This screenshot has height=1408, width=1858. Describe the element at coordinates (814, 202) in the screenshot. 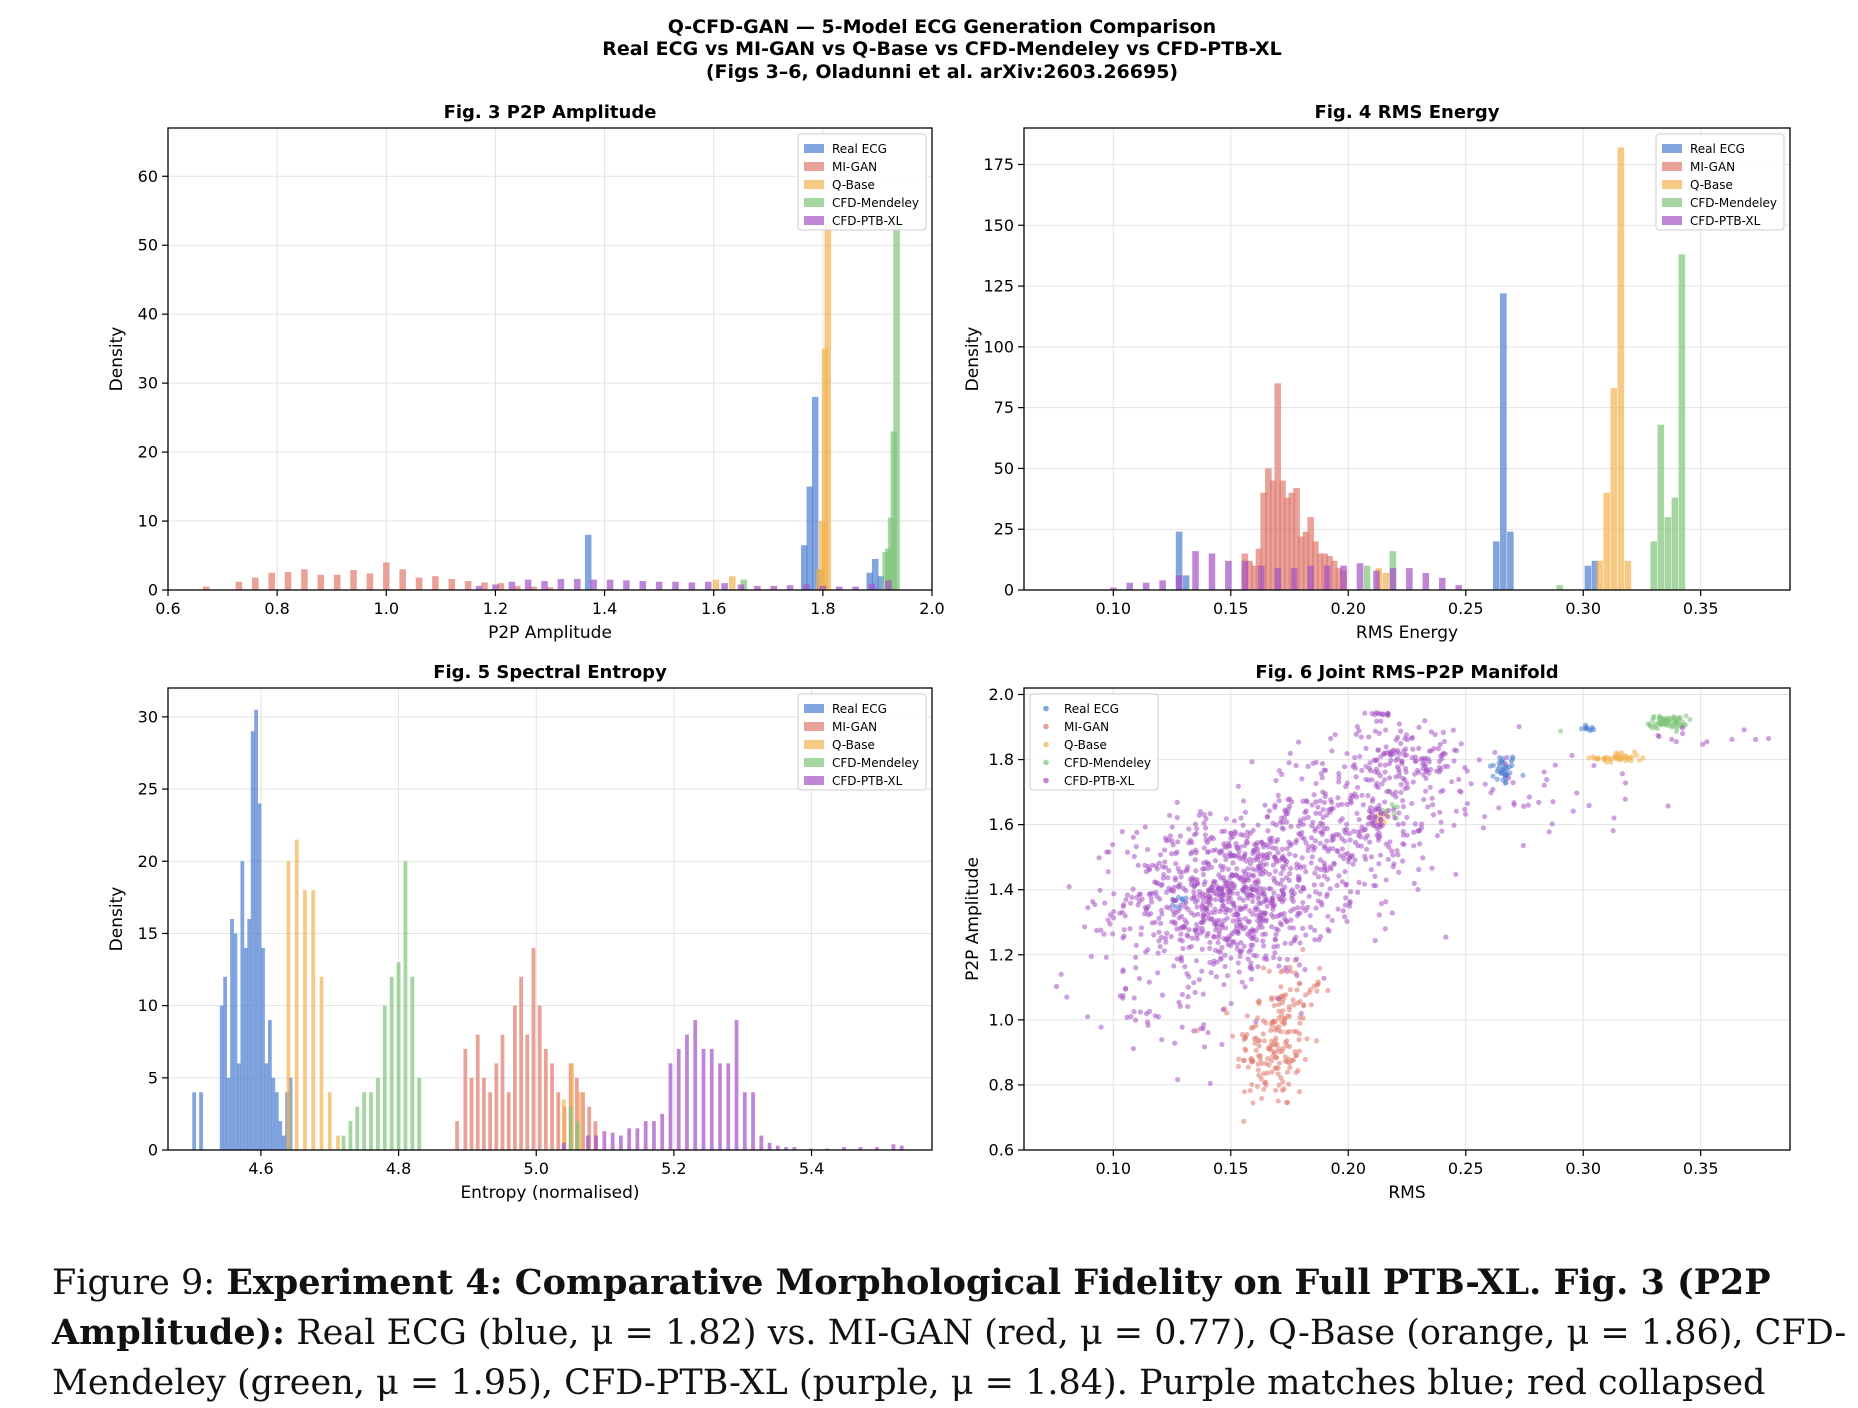

I see `p0-legend-swatch-cfd-mendeley` at that location.